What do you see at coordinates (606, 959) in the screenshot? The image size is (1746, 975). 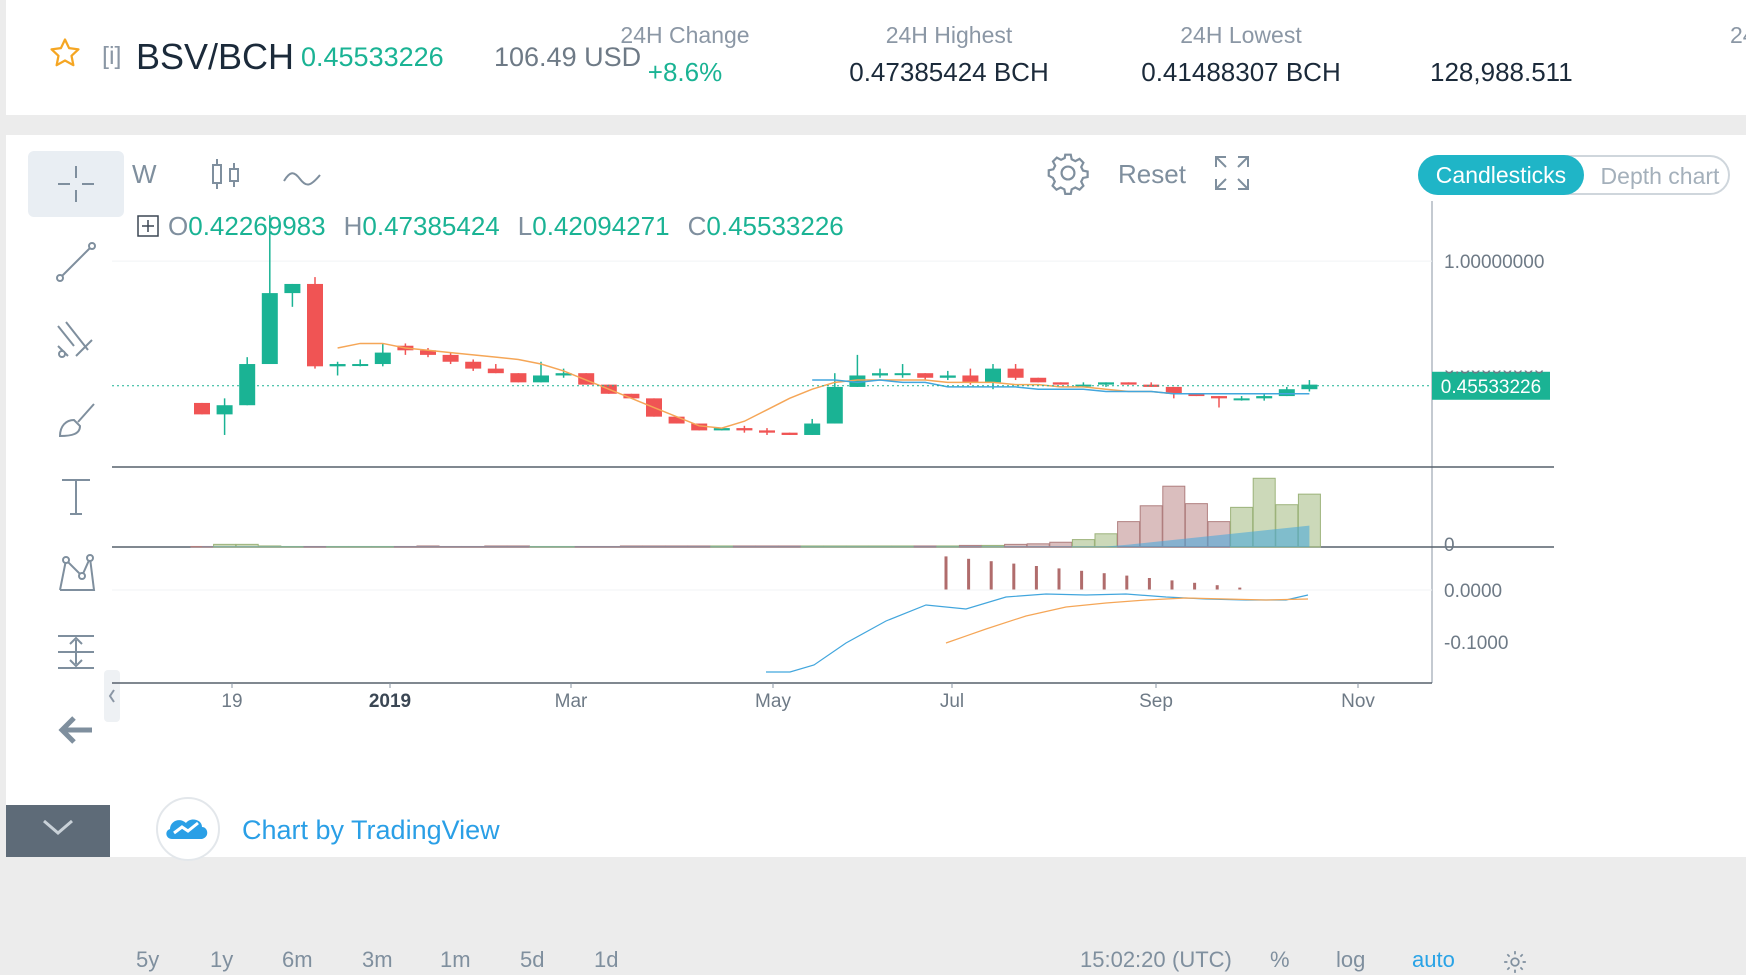 I see `range-1d: 1d` at bounding box center [606, 959].